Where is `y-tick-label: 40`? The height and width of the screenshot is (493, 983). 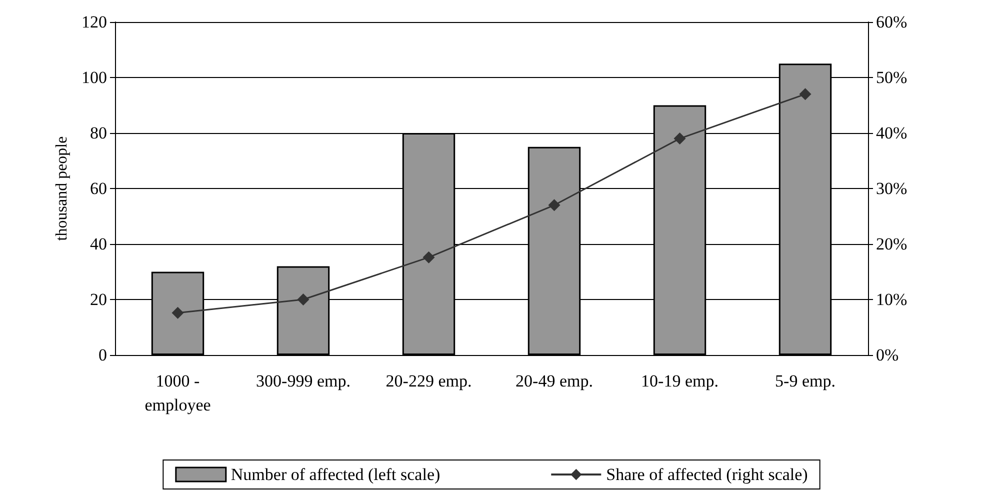
y-tick-label: 40 is located at coordinates (98, 244).